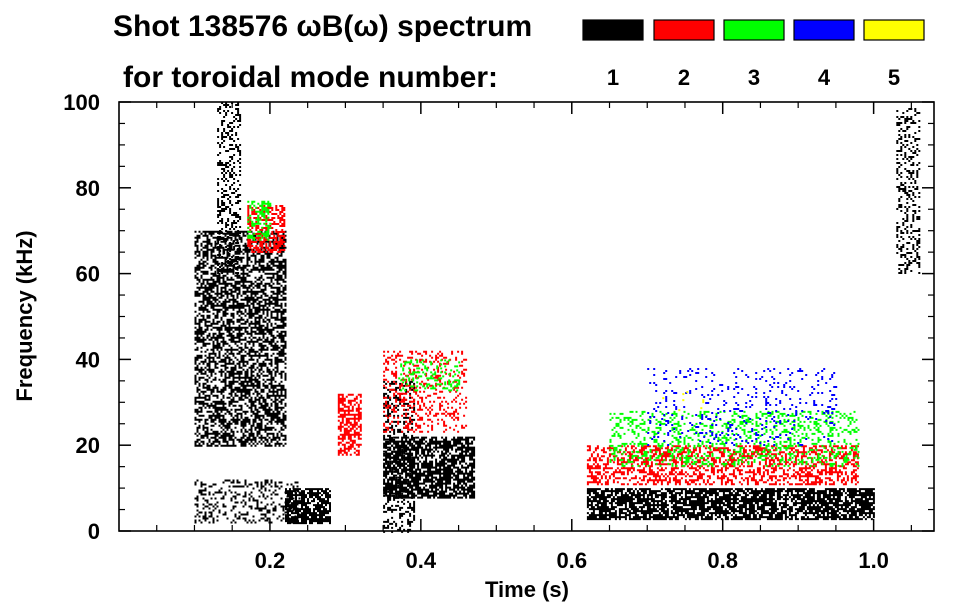 This screenshot has width=963, height=615. What do you see at coordinates (894, 77) in the screenshot?
I see `legend-label-5: 5` at bounding box center [894, 77].